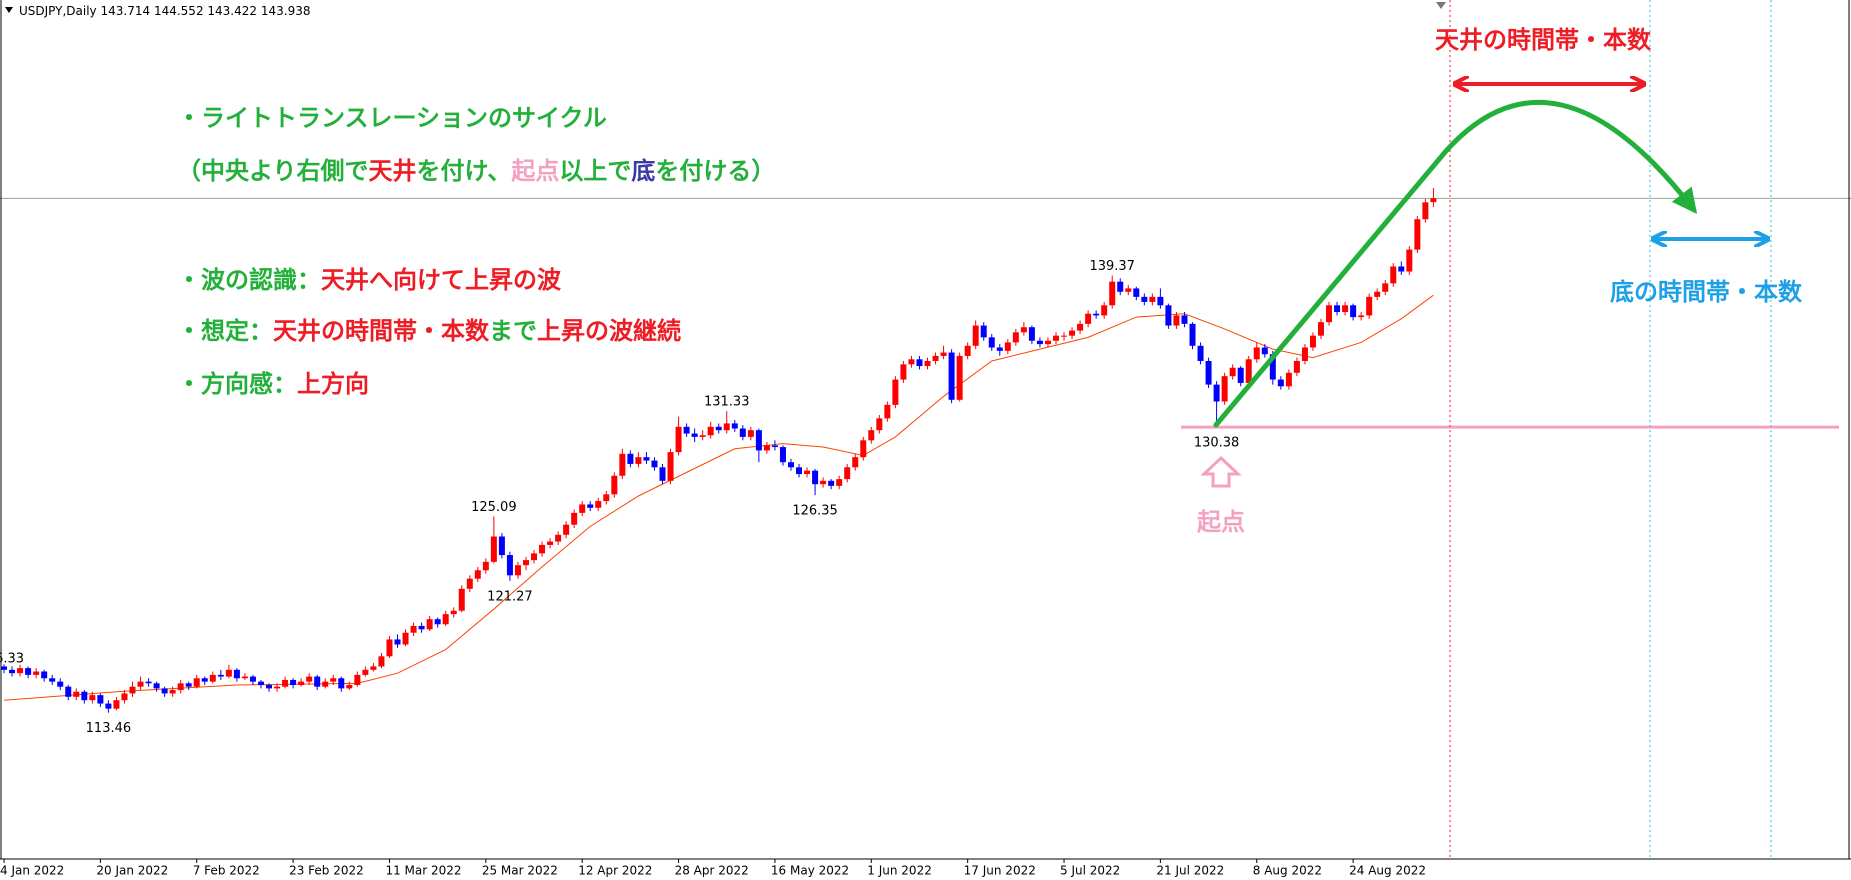  I want to click on price-label: 121.27, so click(510, 596).